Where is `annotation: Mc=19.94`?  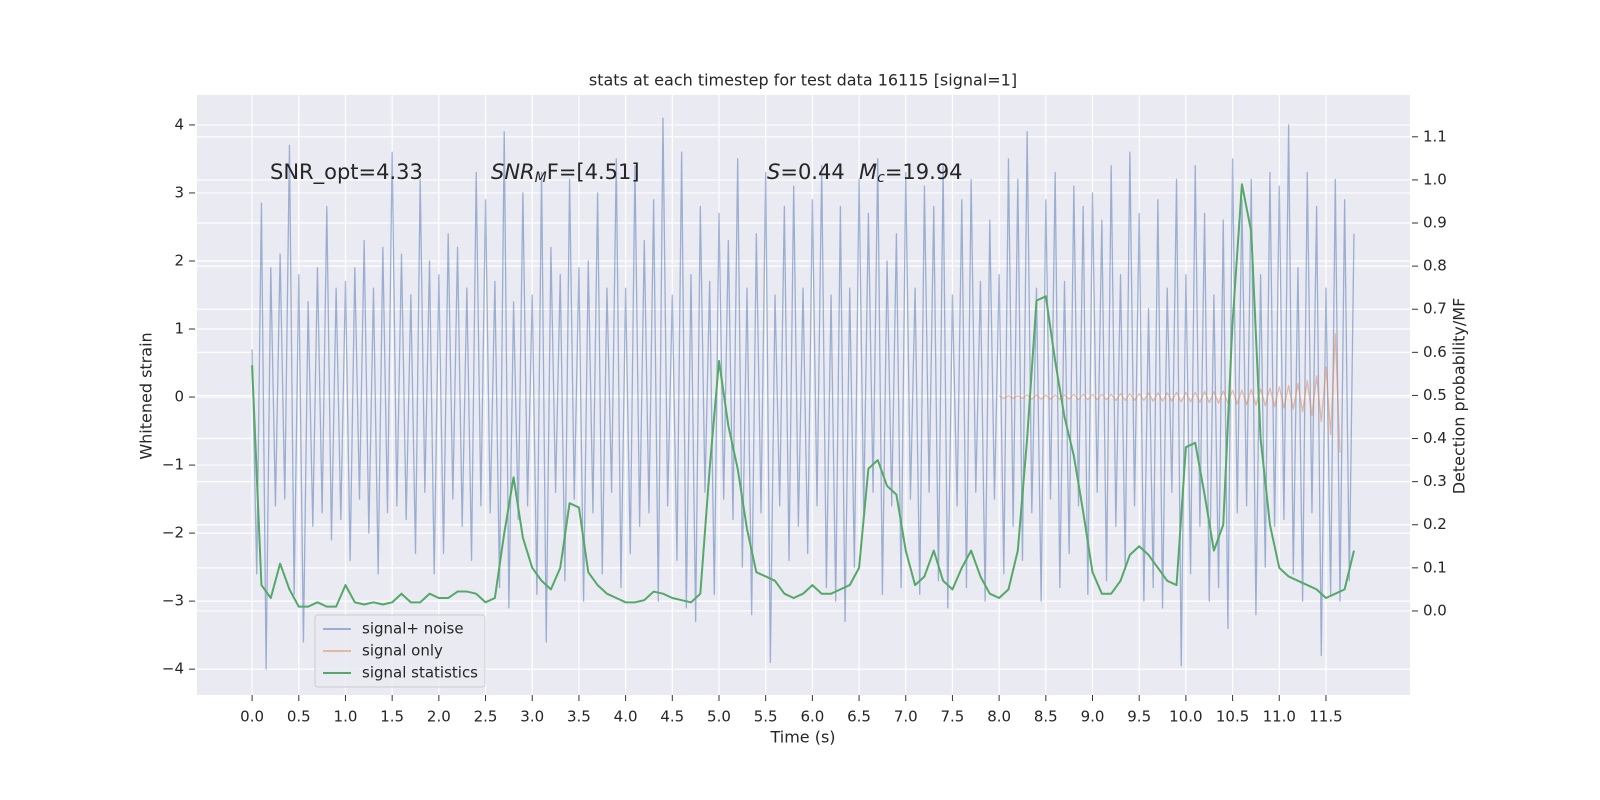 annotation: Mc=19.94 is located at coordinates (911, 173).